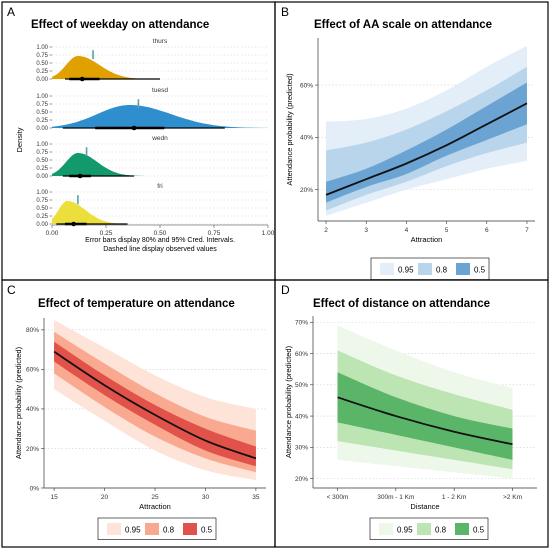 Image resolution: width=550 pixels, height=549 pixels. I want to click on panel-b-tick-label-y: 40%, so click(306, 138).